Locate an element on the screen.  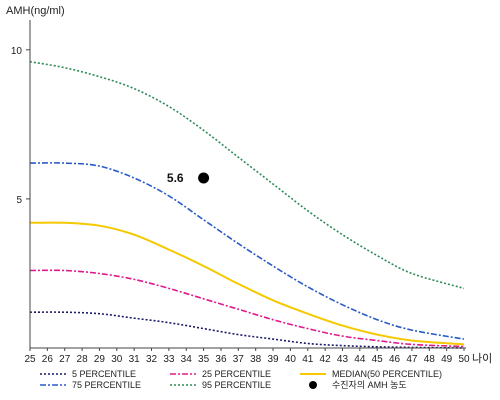
legend-item-25-percentile: 25 PERCENTILE is located at coordinates (220, 374).